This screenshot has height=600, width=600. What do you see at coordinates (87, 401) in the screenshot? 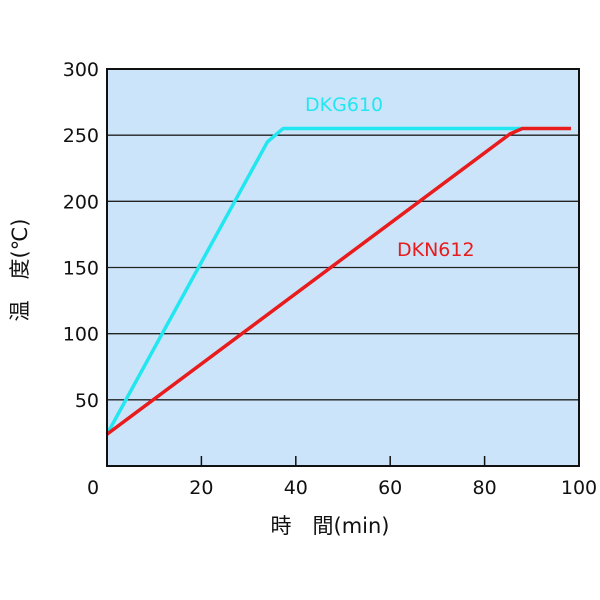
I see `y-tick-label: 50` at bounding box center [87, 401].